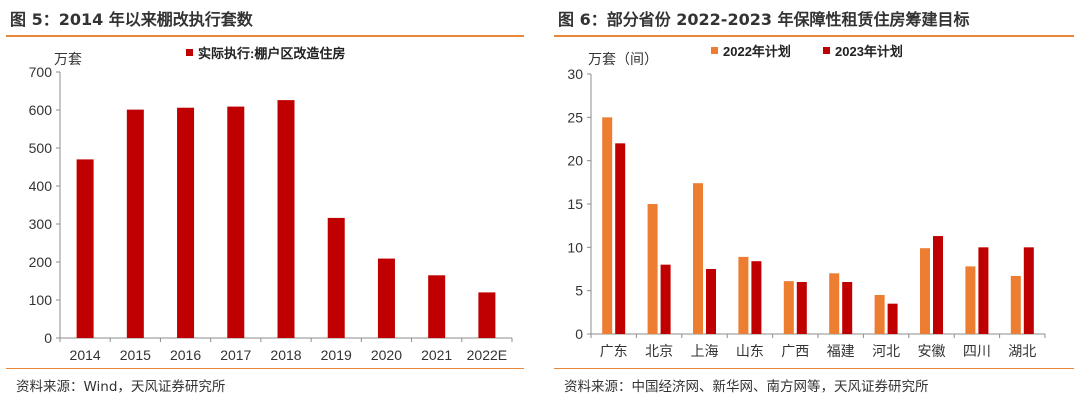 This screenshot has height=404, width=1080. I want to click on fig5-x-tick-label: 2019, so click(336, 355).